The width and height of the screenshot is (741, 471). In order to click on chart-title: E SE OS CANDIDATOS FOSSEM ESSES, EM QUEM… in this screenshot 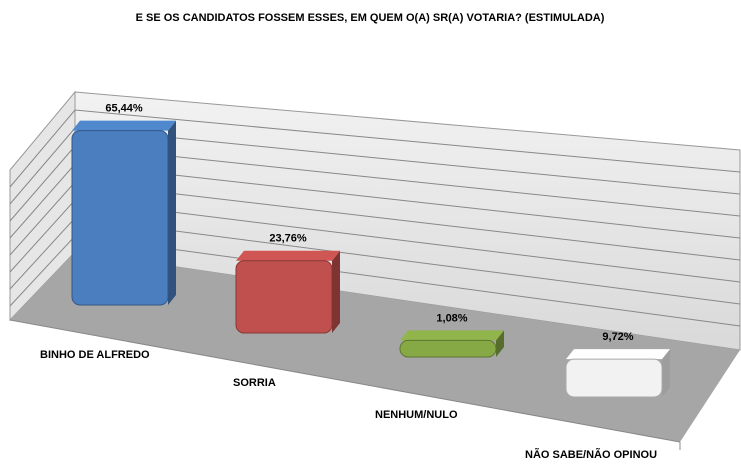, I will do `click(370, 18)`.